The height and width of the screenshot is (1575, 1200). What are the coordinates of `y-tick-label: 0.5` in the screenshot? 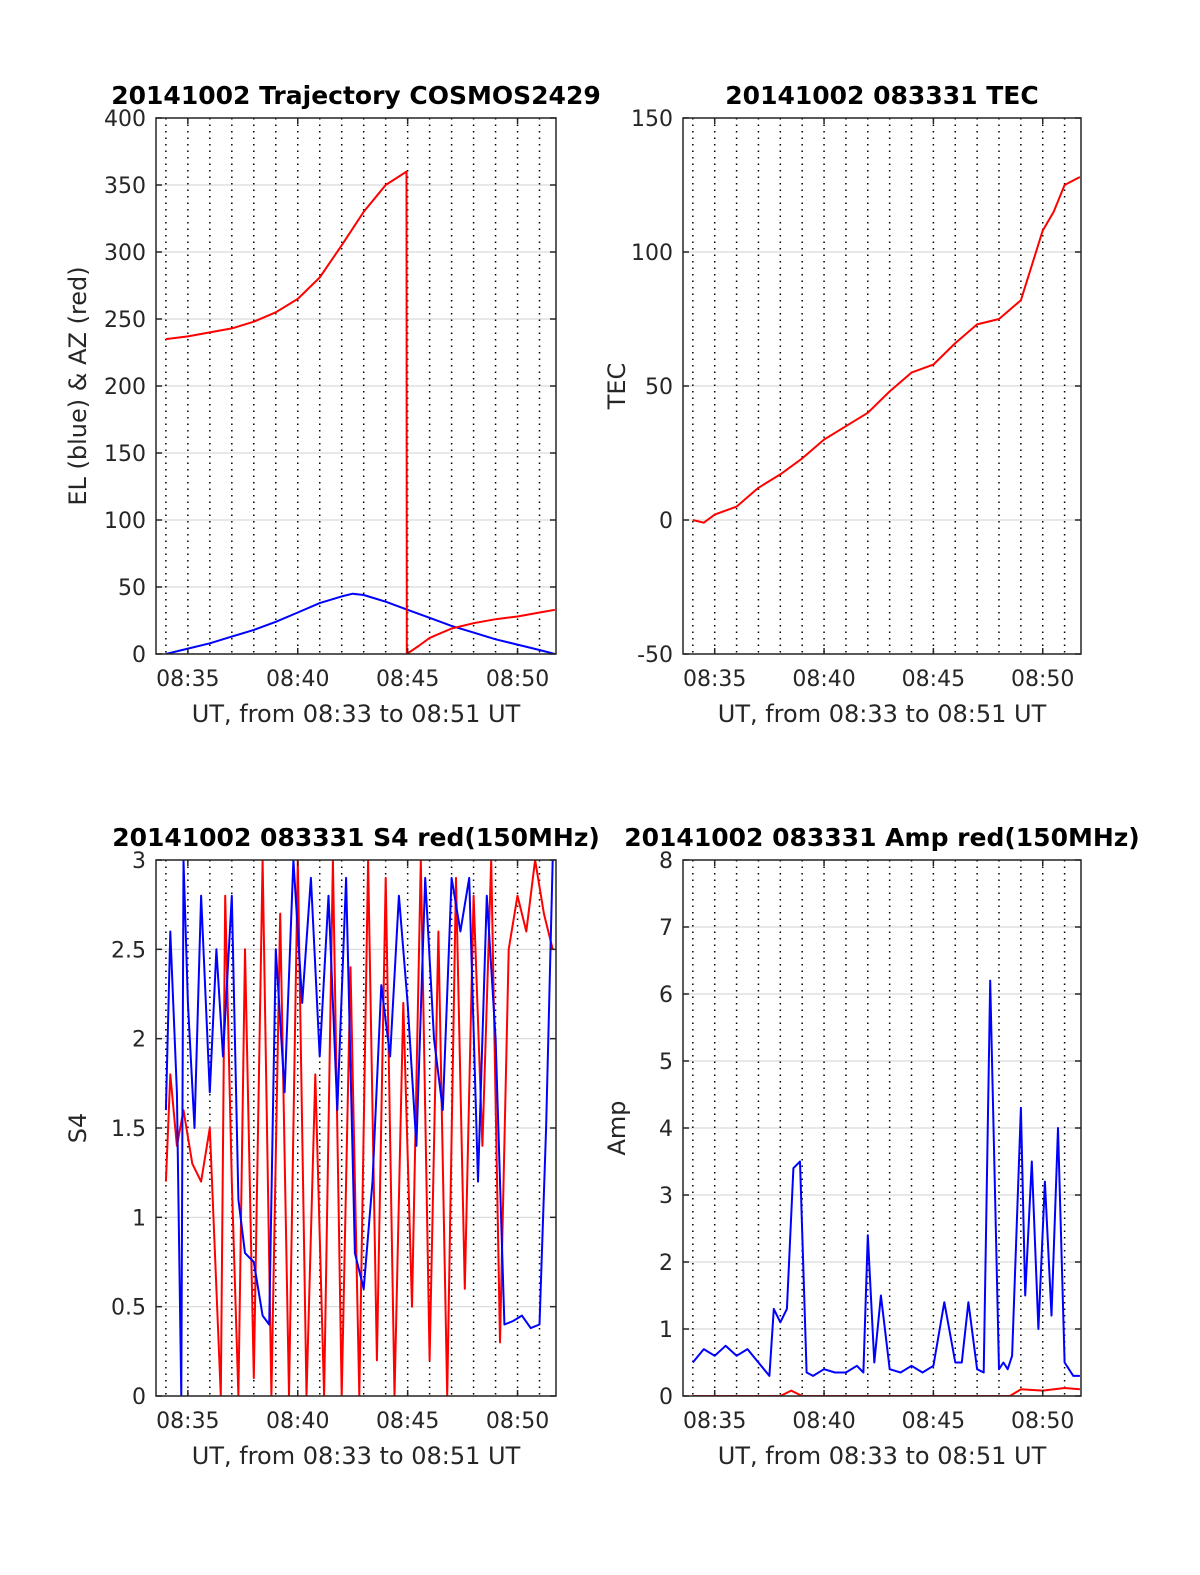 It's located at (128, 1308).